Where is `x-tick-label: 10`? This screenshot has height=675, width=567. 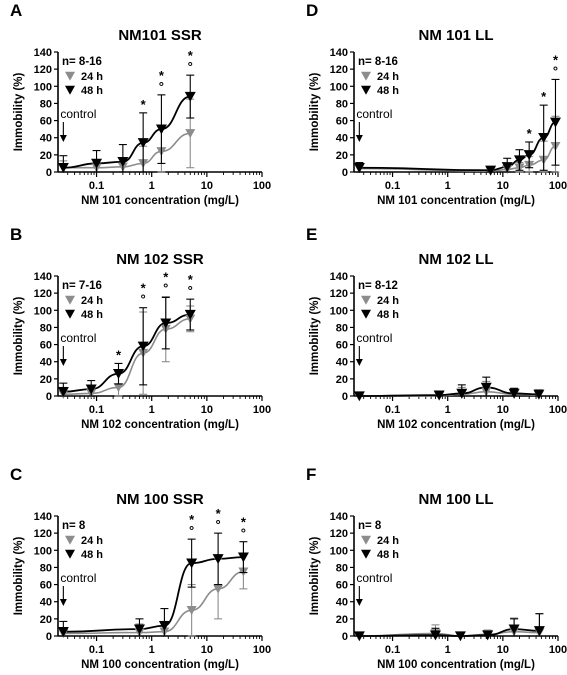
x-tick-label: 10 is located at coordinates (207, 186).